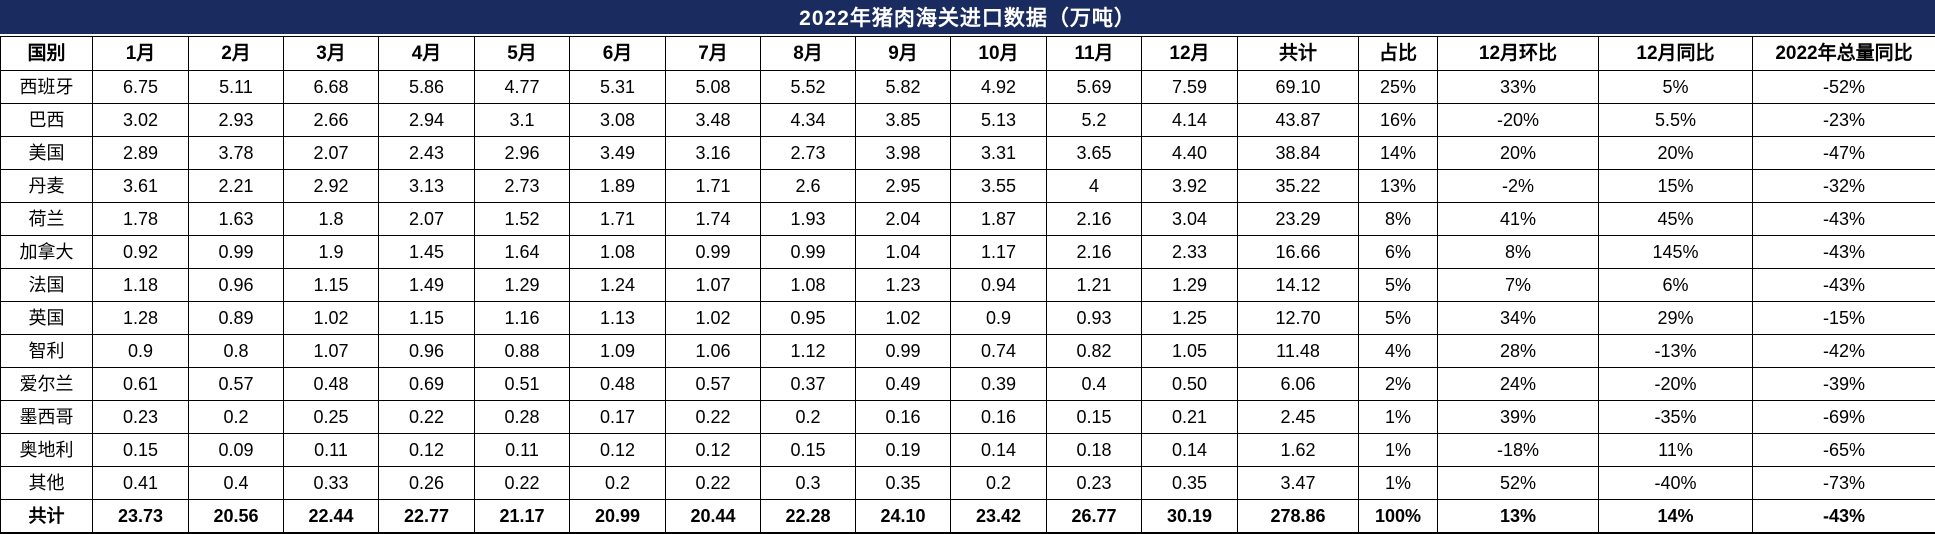 The width and height of the screenshot is (1935, 534). I want to click on data-cell: 2.95, so click(903, 186).